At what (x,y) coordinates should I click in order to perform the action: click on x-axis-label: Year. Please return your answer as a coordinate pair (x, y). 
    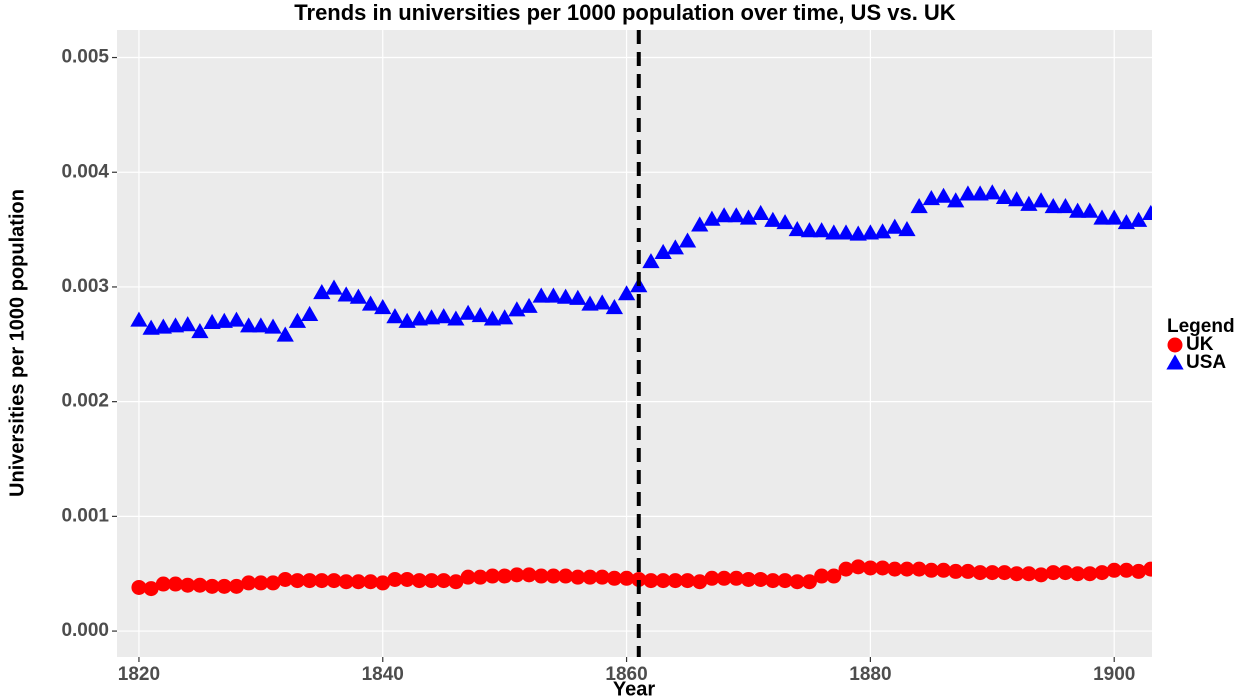
    Looking at the image, I should click on (634, 688).